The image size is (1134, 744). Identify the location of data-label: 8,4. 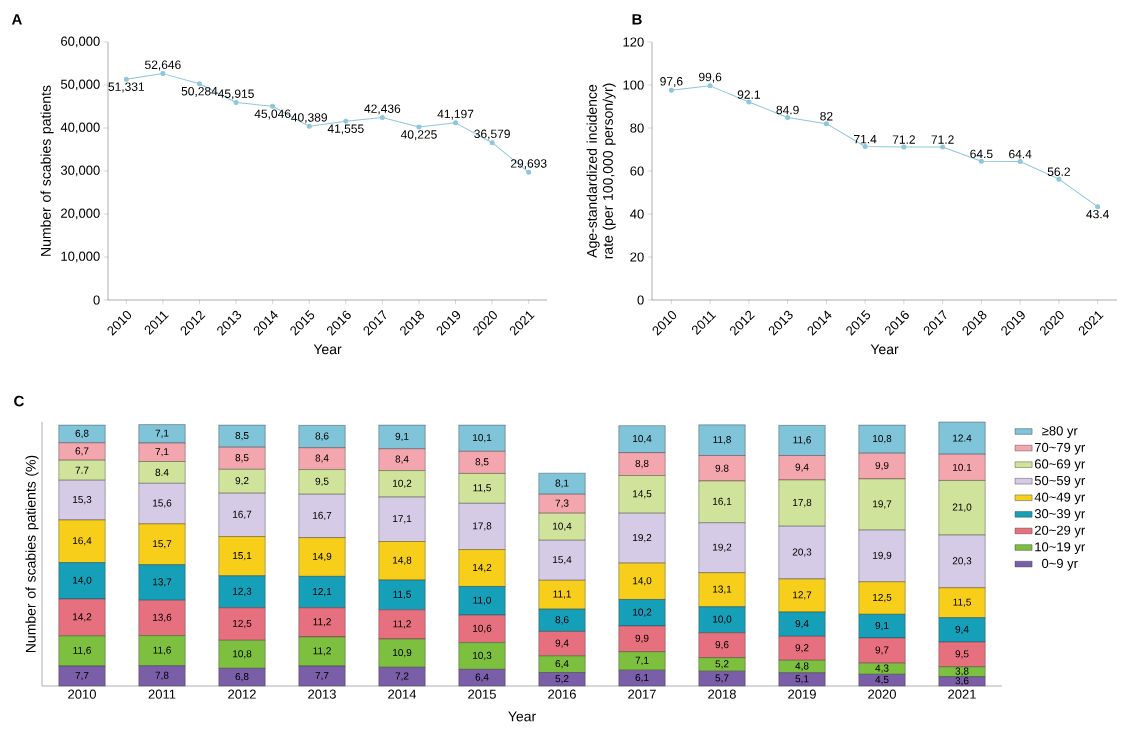
(402, 459).